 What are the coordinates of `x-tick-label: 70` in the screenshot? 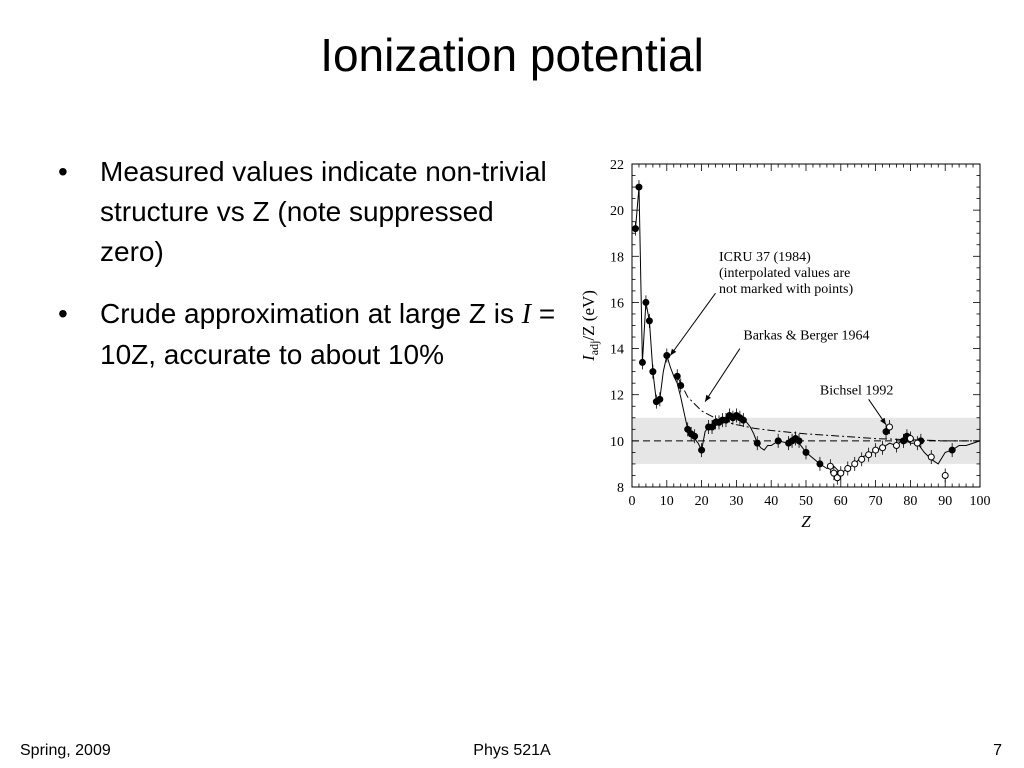 It's located at (876, 501).